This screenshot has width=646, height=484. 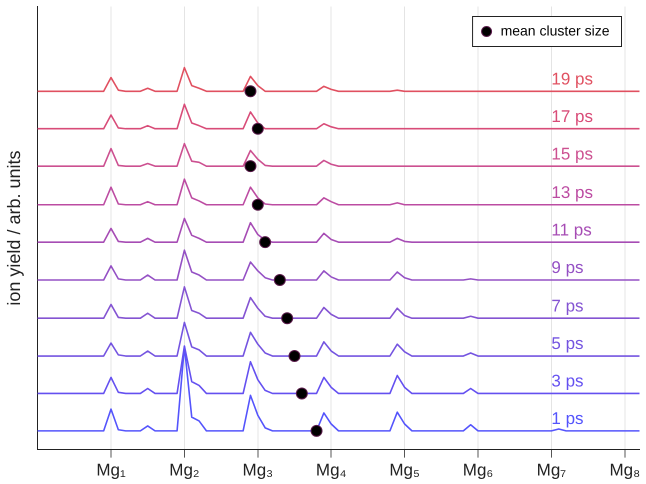 I want to click on x-tick-label: Mg₇, so click(x=551, y=470).